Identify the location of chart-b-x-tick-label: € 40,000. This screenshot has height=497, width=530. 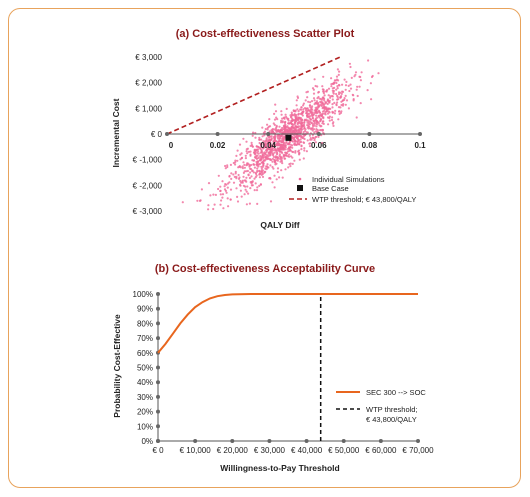
(307, 450).